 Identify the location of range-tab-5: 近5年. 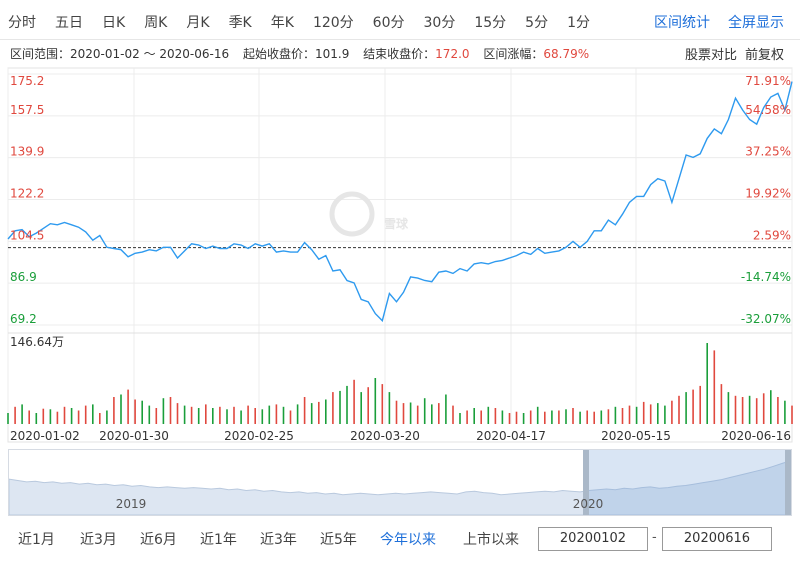
(338, 540).